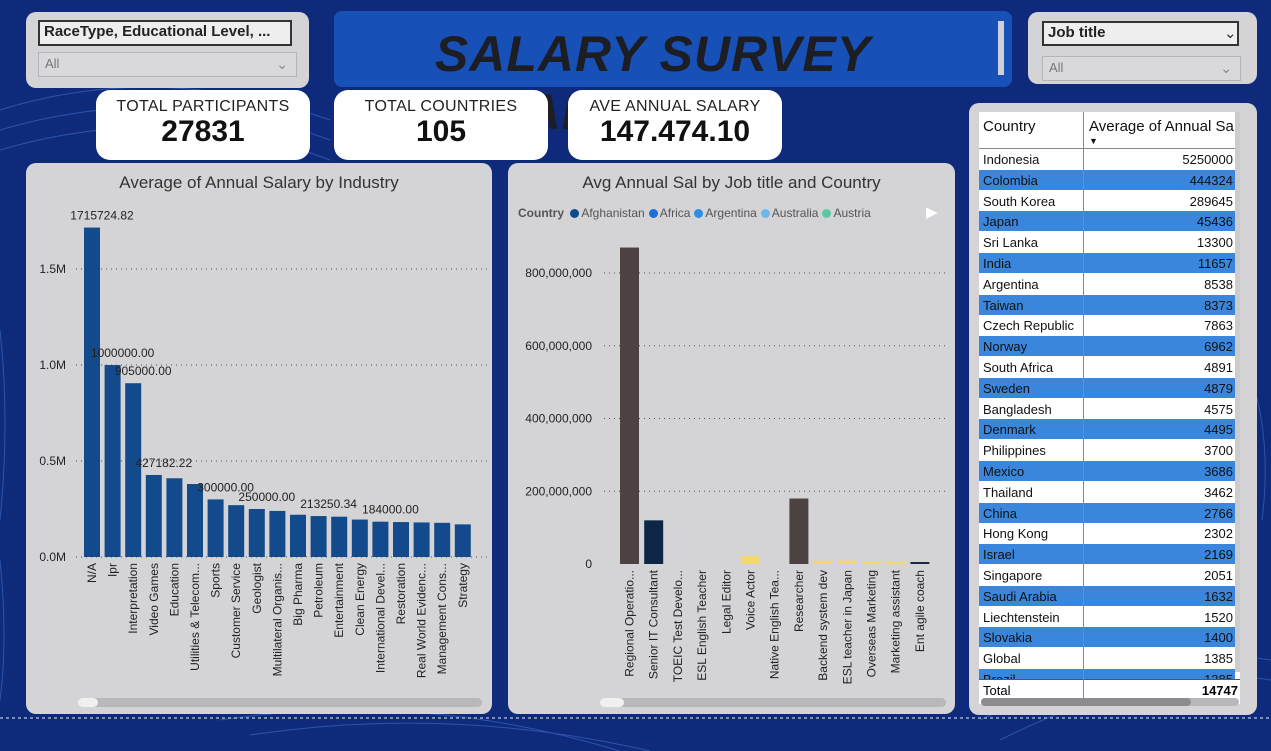 The image size is (1271, 751). Describe the element at coordinates (1010, 180) in the screenshot. I see `cell-country: Colombia` at that location.